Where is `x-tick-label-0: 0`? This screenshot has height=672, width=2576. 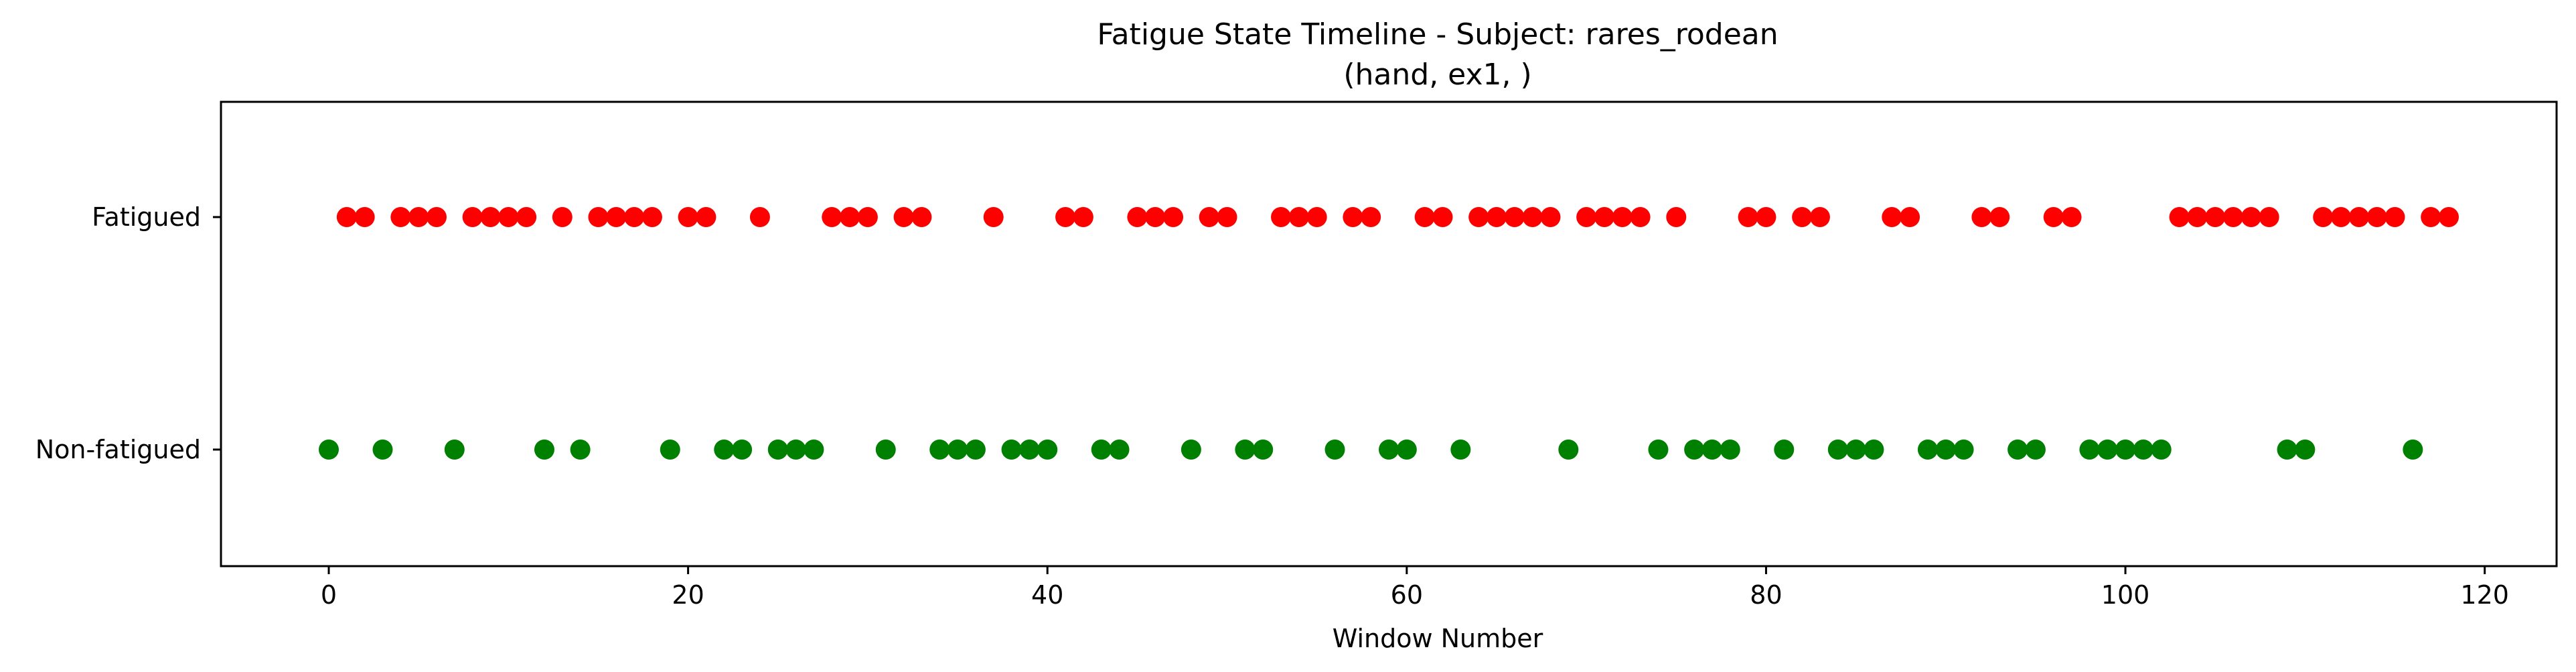
x-tick-label-0: 0 is located at coordinates (329, 595).